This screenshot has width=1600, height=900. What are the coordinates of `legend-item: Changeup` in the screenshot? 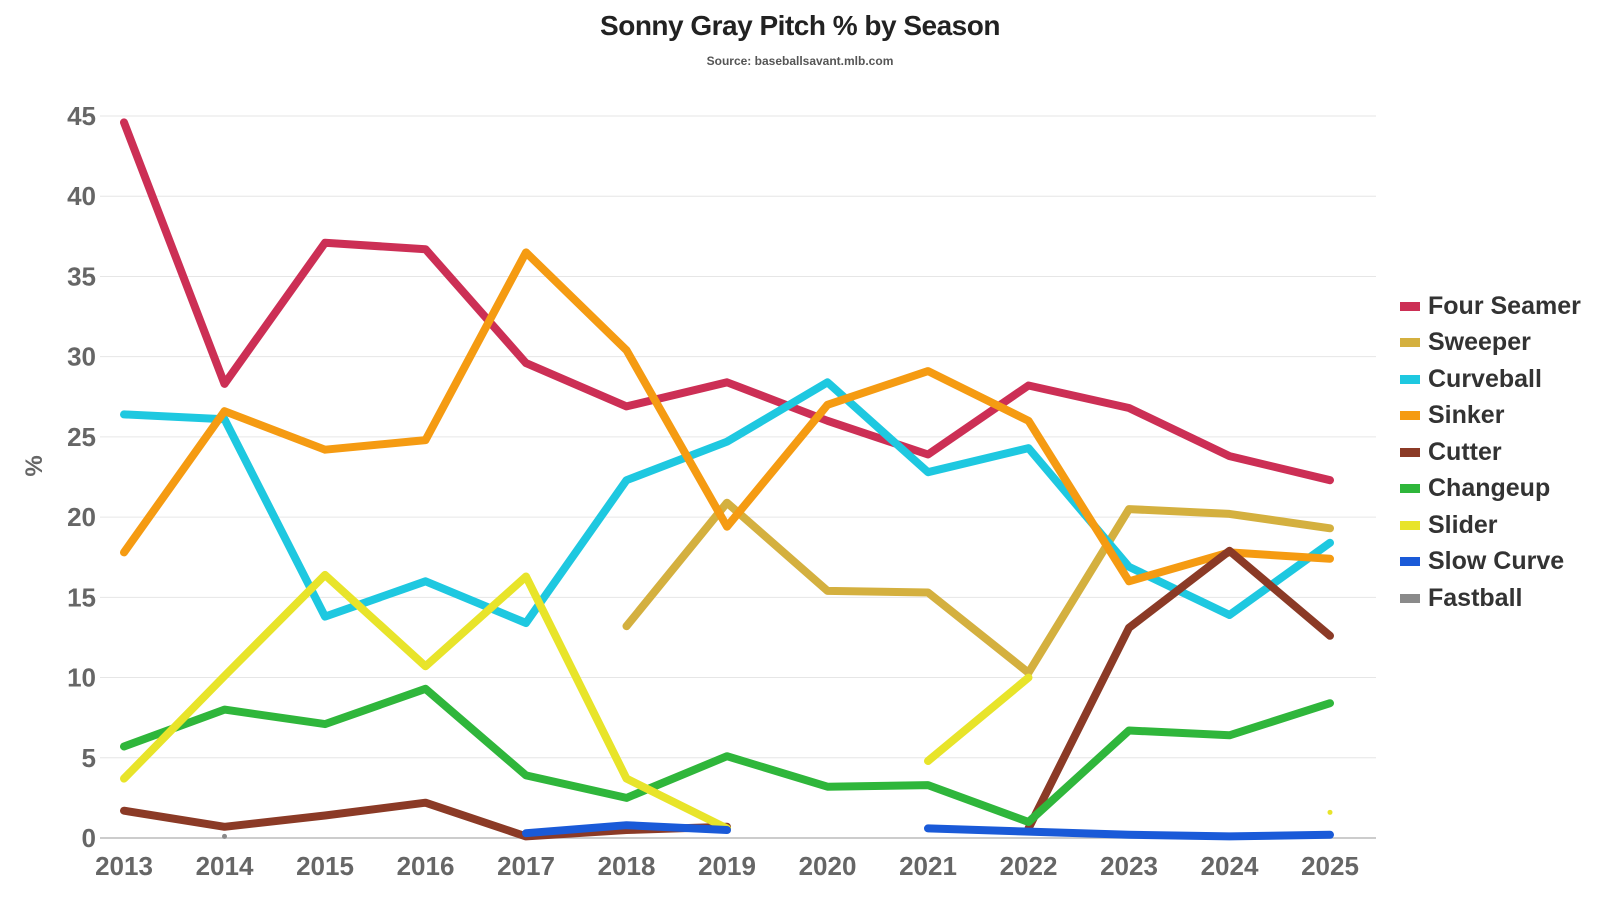 It's located at (1490, 489).